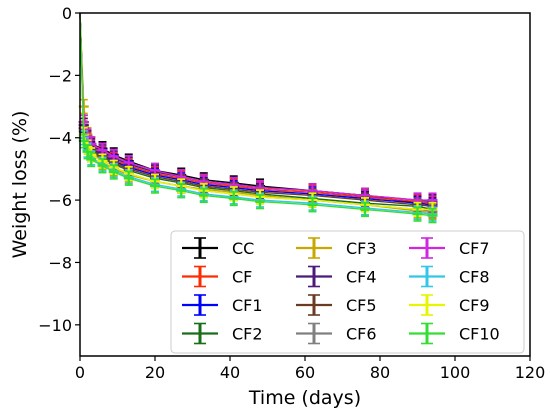 The height and width of the screenshot is (418, 550). Describe the element at coordinates (243, 248) in the screenshot. I see `legend-label: CC` at that location.